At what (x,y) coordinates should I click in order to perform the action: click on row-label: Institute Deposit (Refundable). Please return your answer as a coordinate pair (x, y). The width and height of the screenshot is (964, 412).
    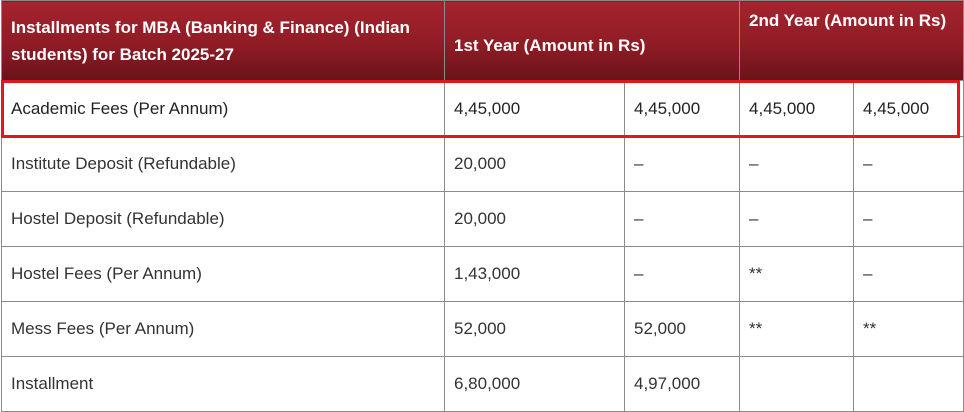
    Looking at the image, I should click on (223, 164).